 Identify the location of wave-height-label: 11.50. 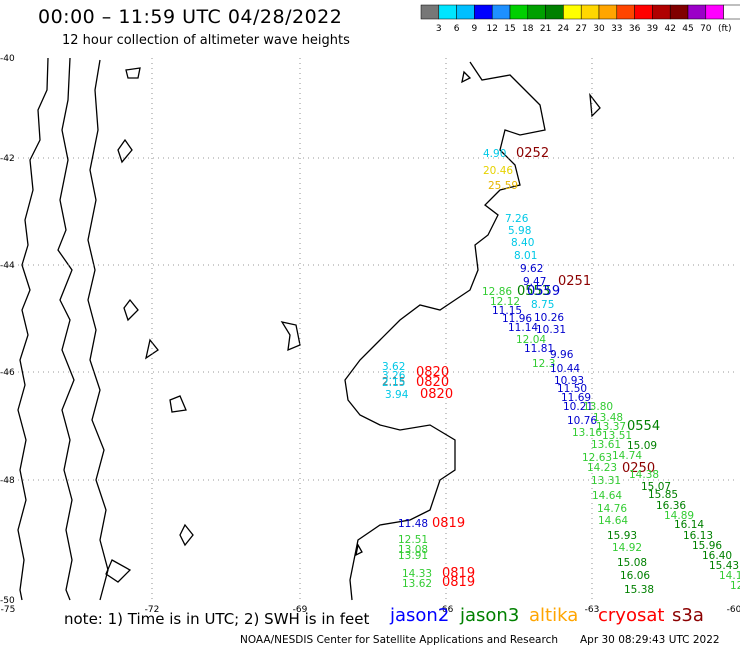
(572, 389).